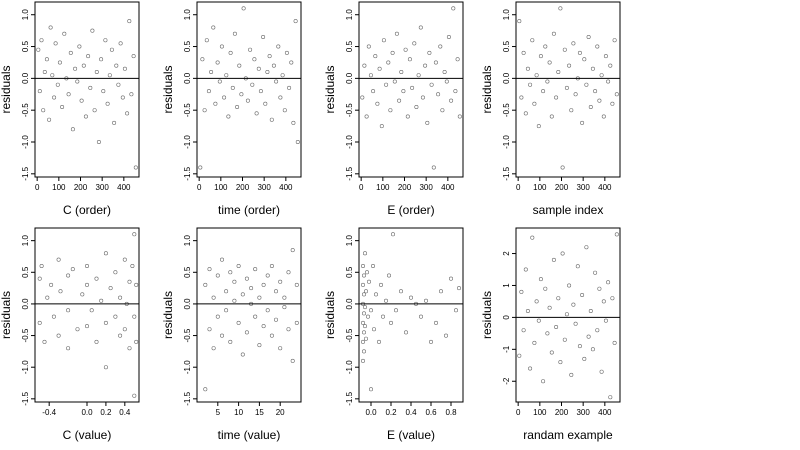 This screenshot has height=450, width=800. What do you see at coordinates (568, 435) in the screenshot?
I see `x-axis-title: randam example` at bounding box center [568, 435].